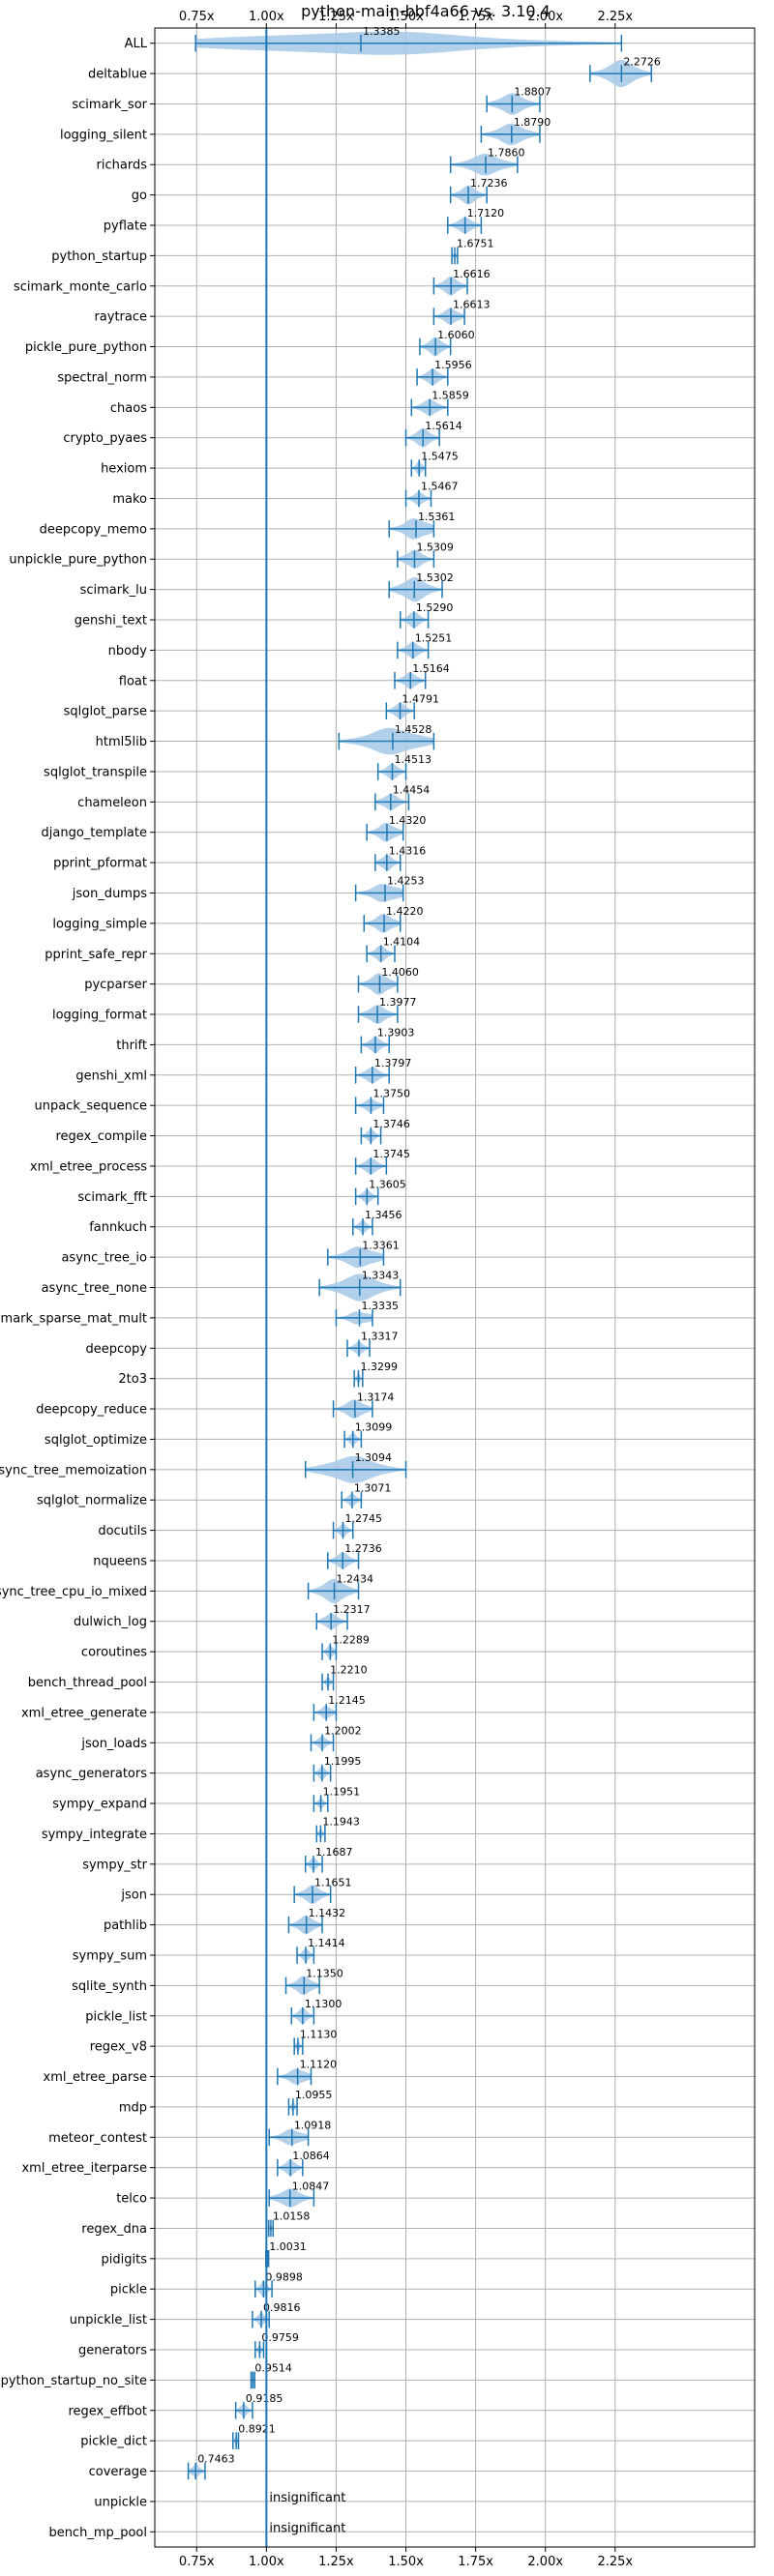  Describe the element at coordinates (124, 469) in the screenshot. I see `benchmark-label: hexiom` at that location.